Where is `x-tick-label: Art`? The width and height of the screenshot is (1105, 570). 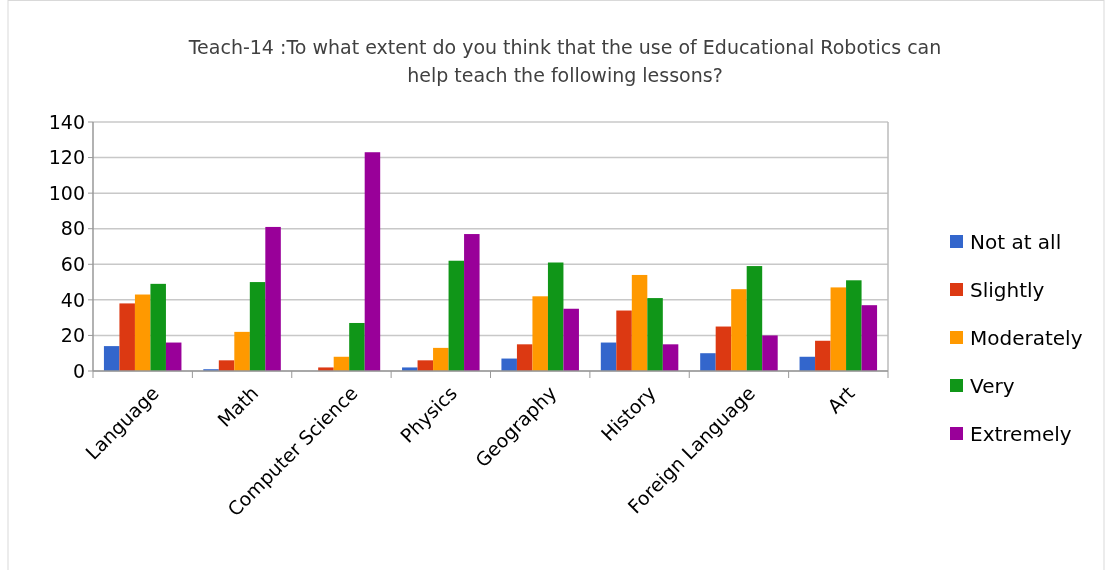
x-tick-label: Art is located at coordinates (841, 399).